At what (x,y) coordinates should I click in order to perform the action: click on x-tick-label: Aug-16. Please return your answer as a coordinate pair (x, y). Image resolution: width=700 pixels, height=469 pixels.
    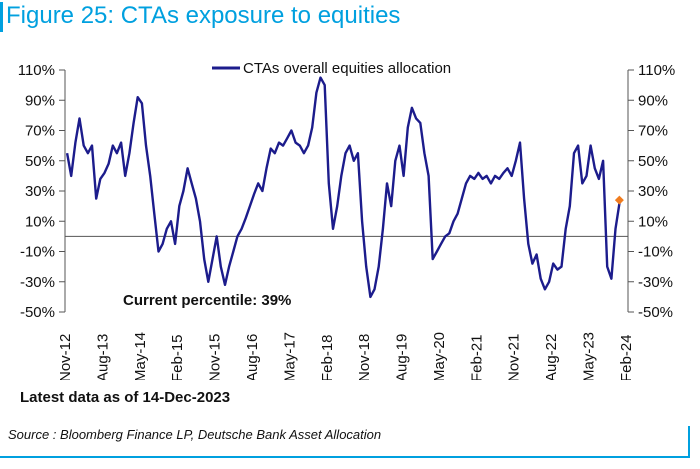
    Looking at the image, I should click on (252, 357).